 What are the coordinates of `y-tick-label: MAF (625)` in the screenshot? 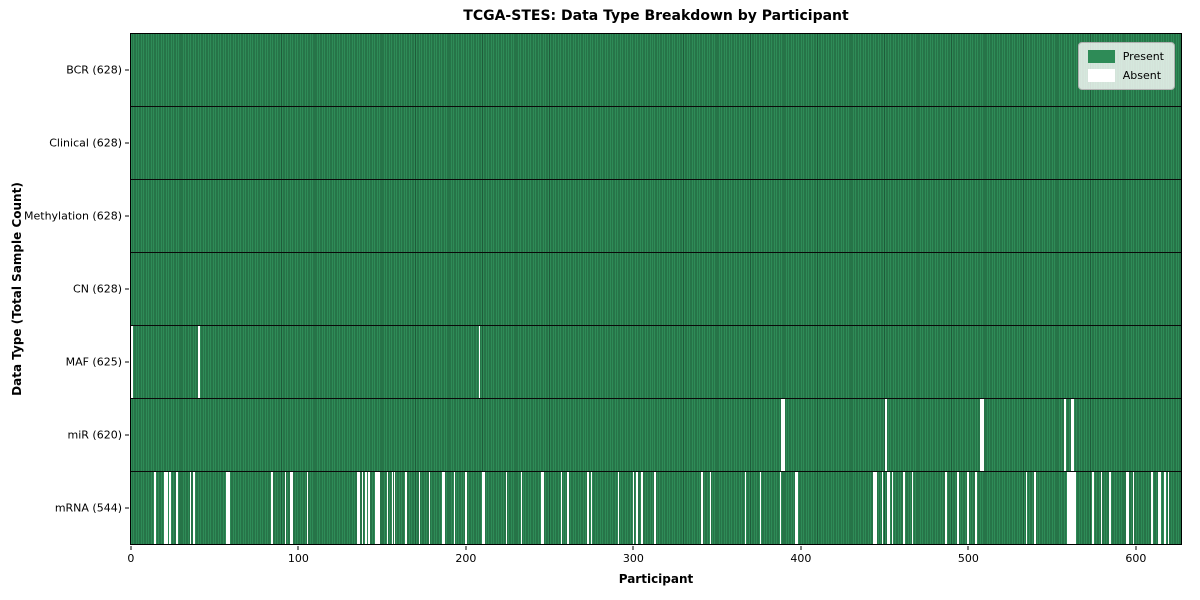 It's located at (93, 362).